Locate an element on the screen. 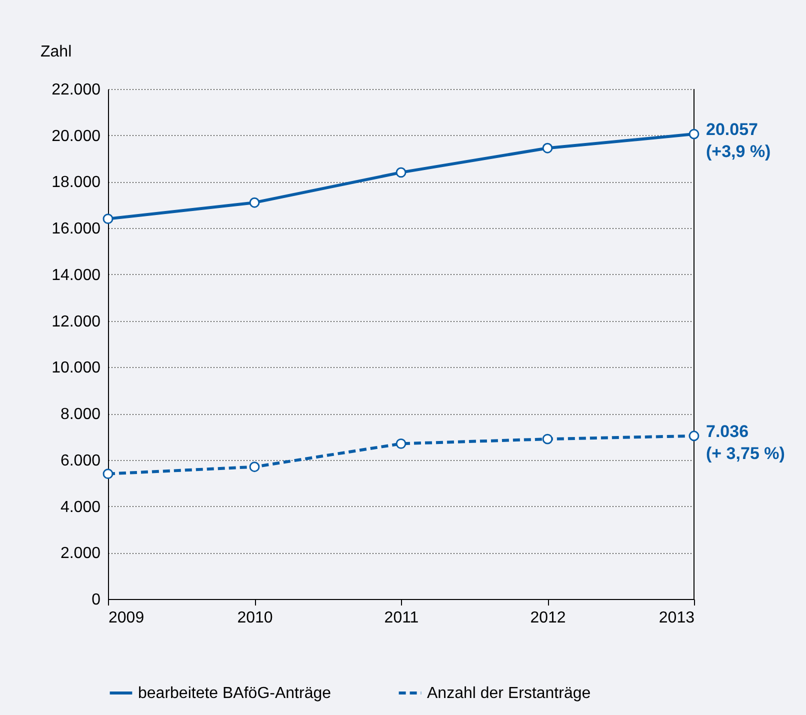  legend-label: bearbeitete BAföG-Anträge is located at coordinates (235, 693).